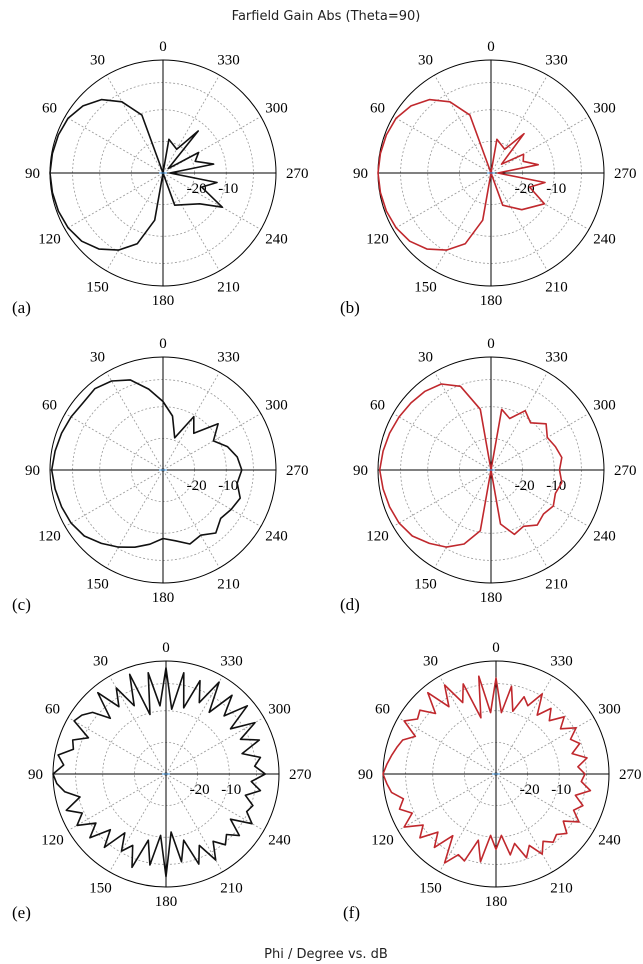 This screenshot has height=964, width=643. I want to click on angle-tick-label: 330, so click(561, 662).